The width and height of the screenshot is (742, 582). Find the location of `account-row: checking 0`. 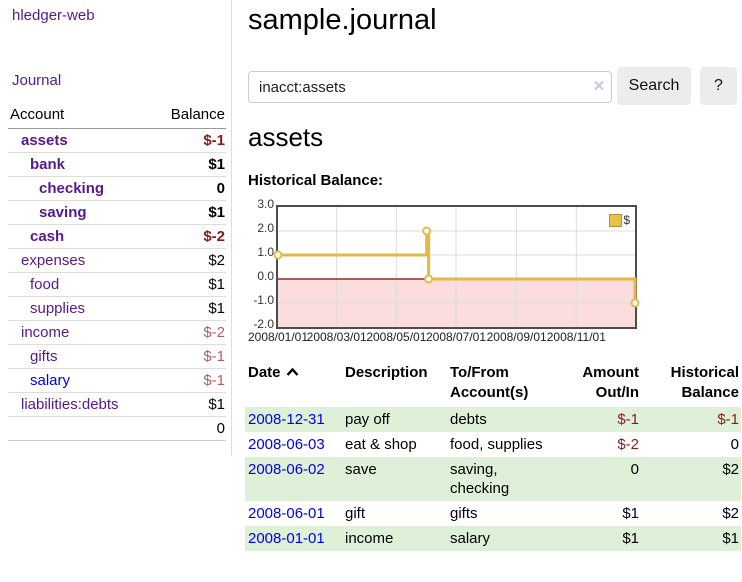

account-row: checking 0 is located at coordinates (117, 188).